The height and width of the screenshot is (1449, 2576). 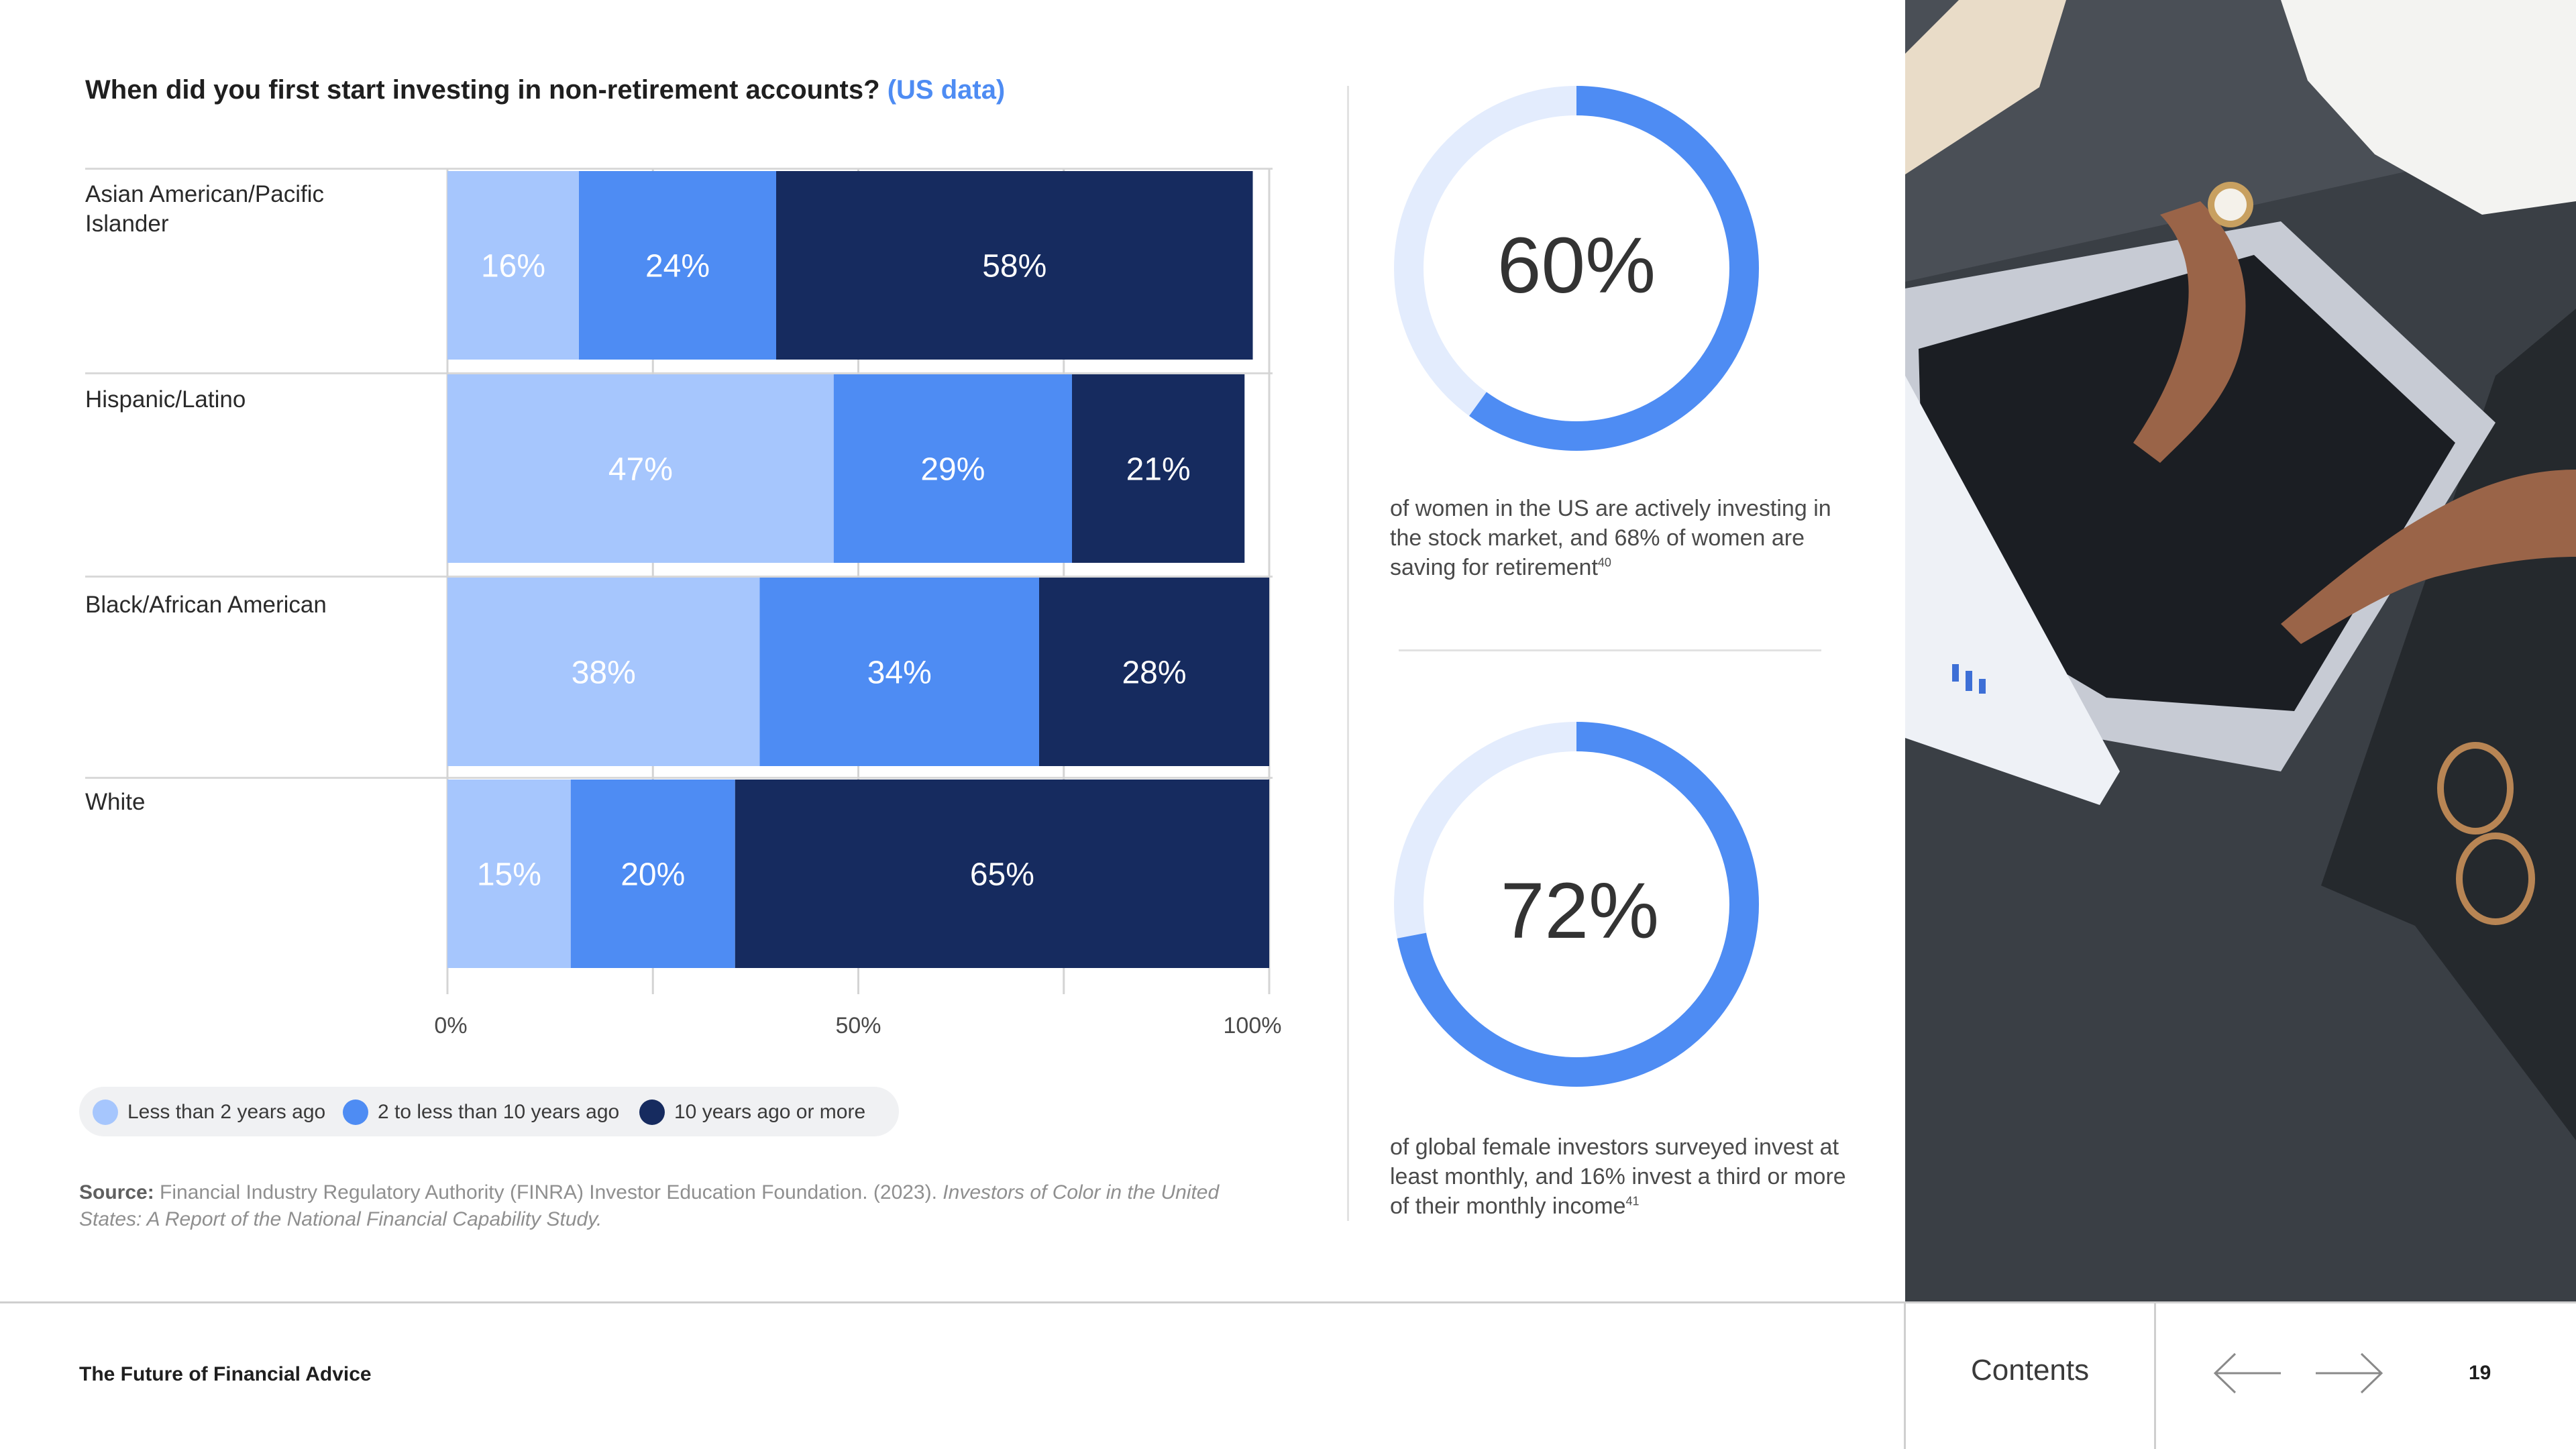 What do you see at coordinates (2428, 107) in the screenshot?
I see `white-sleeve` at bounding box center [2428, 107].